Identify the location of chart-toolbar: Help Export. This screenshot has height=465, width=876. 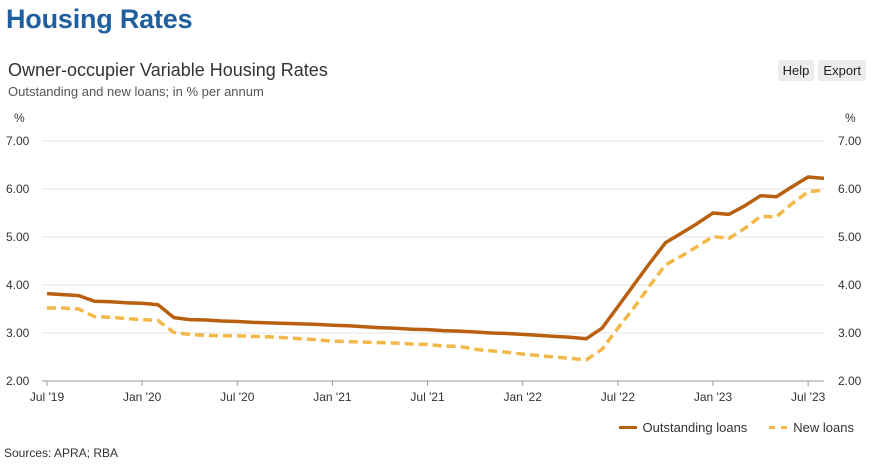
(821, 70).